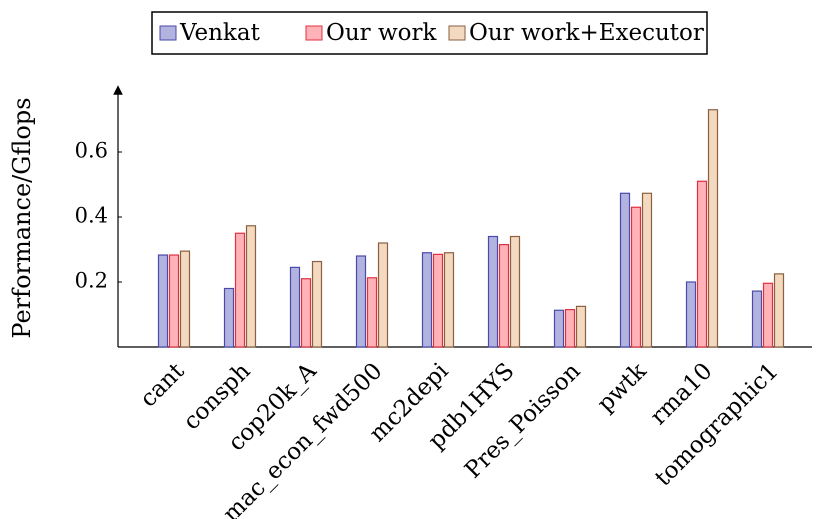 This screenshot has height=519, width=824. I want to click on y-axis-label: Performance/Gflops, so click(22, 217).